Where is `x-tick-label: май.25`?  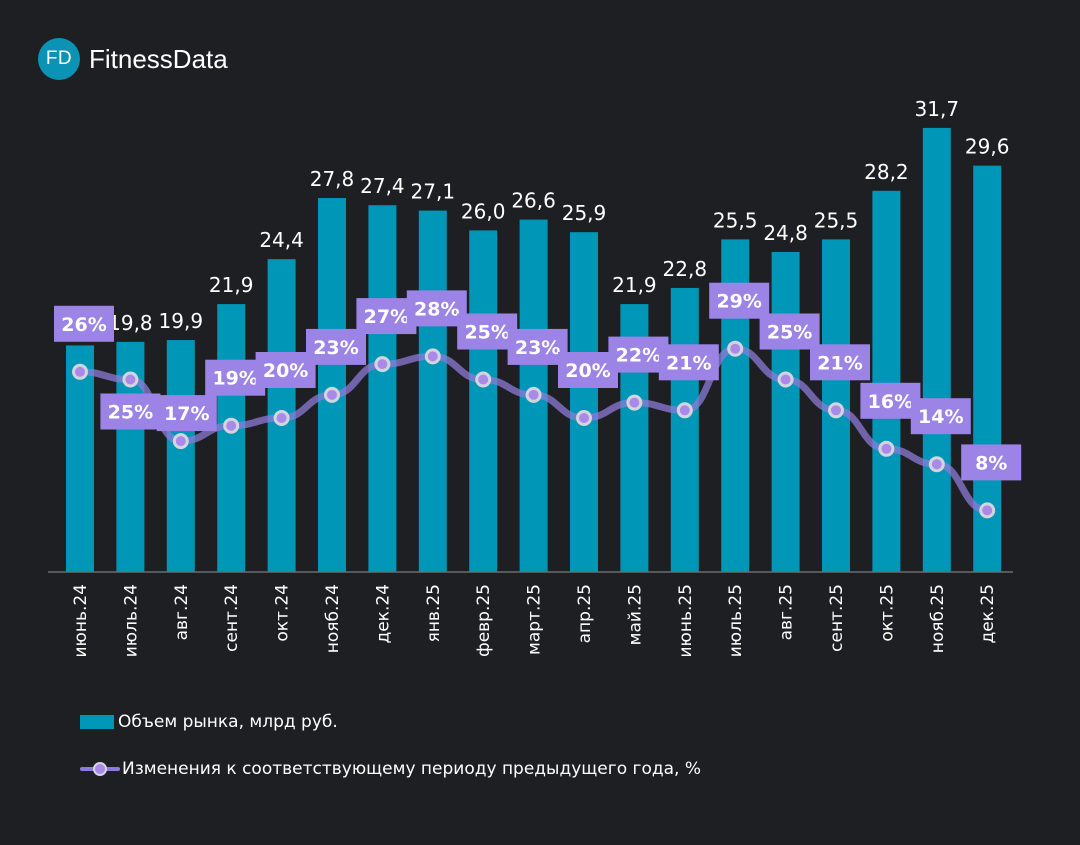 x-tick-label: май.25 is located at coordinates (635, 614).